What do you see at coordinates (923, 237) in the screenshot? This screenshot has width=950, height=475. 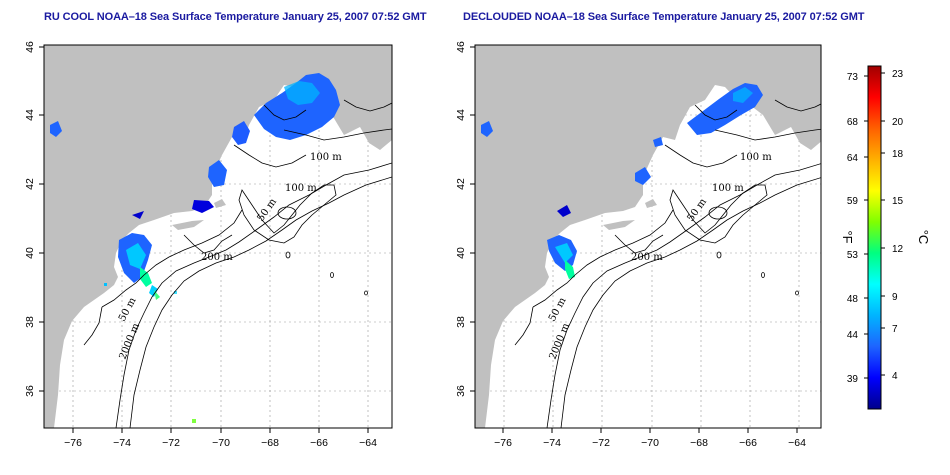 I see `celsius-unit-label: °C` at bounding box center [923, 237].